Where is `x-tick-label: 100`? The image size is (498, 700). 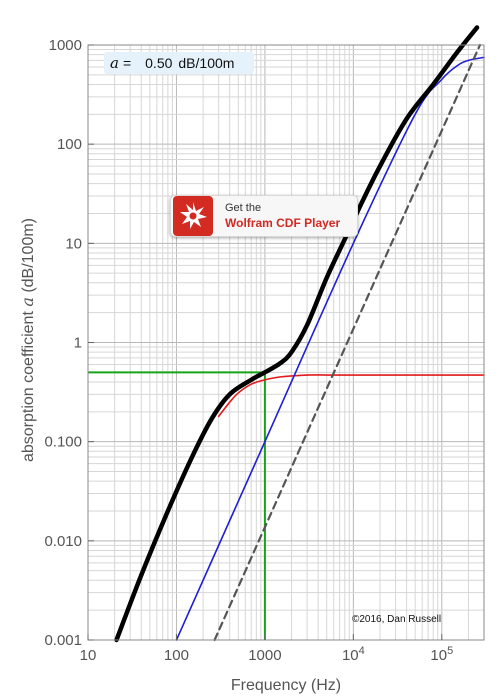 x-tick-label: 100 is located at coordinates (176, 655).